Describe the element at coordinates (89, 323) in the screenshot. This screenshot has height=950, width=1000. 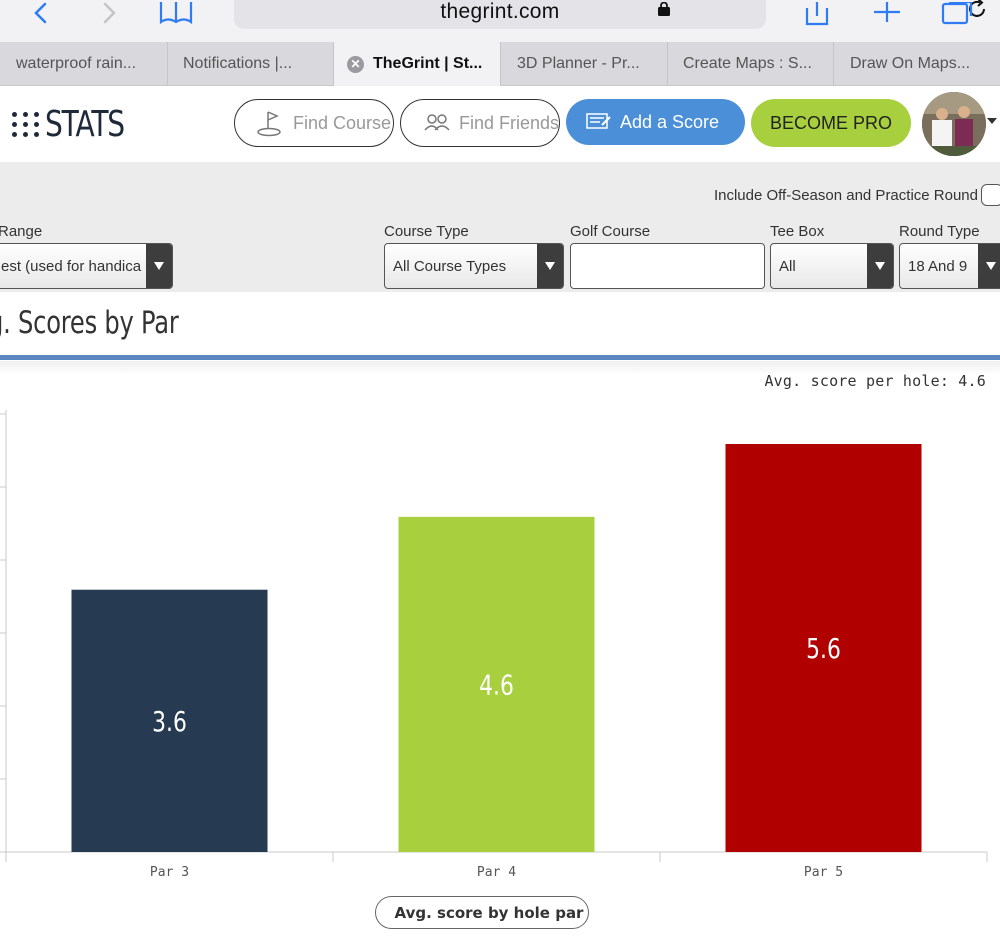
I see `section-title: g. Scores by Par` at that location.